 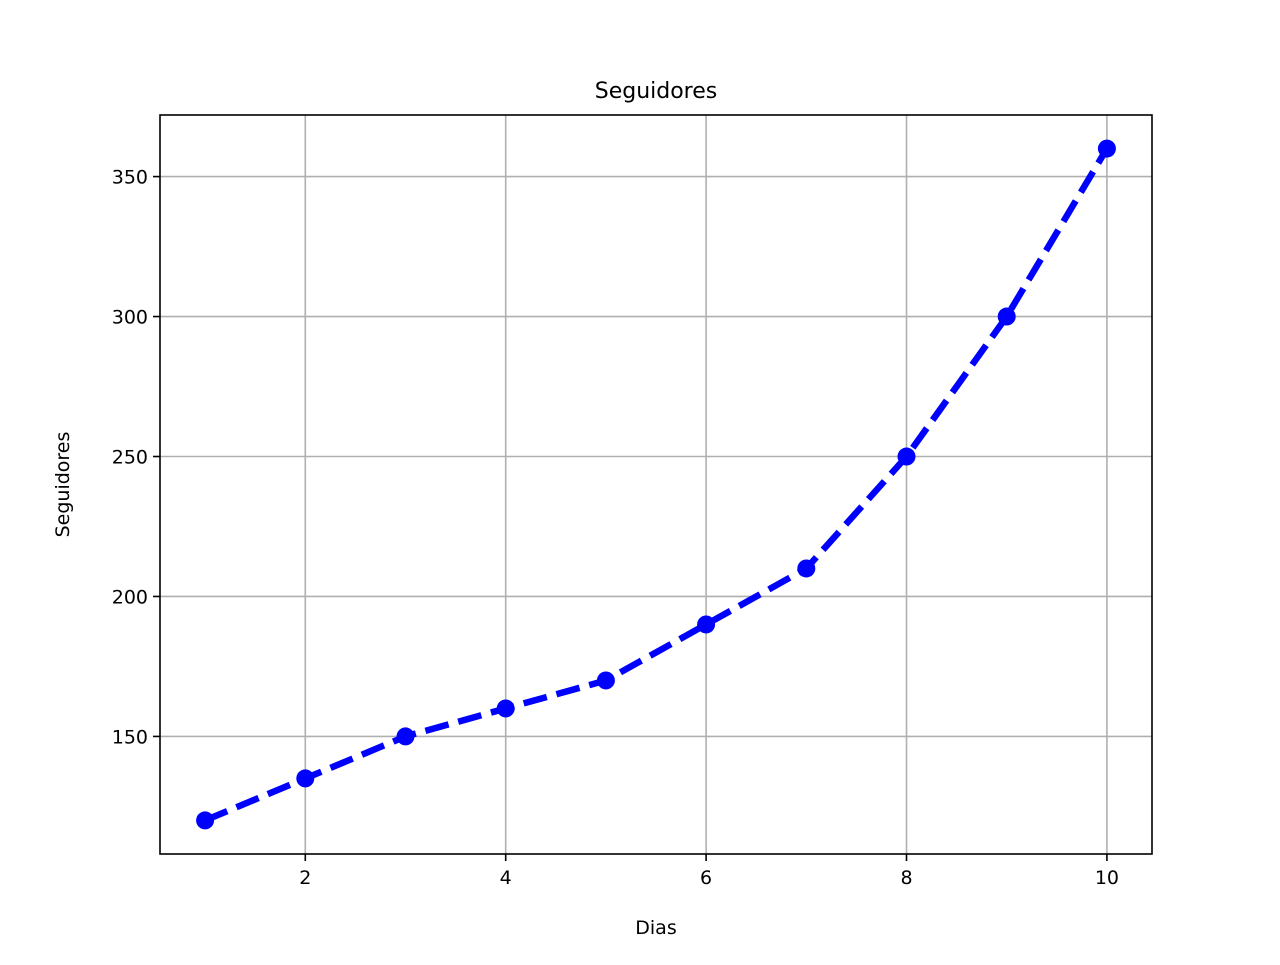 I want to click on y-tick-label: 300, so click(x=130, y=318).